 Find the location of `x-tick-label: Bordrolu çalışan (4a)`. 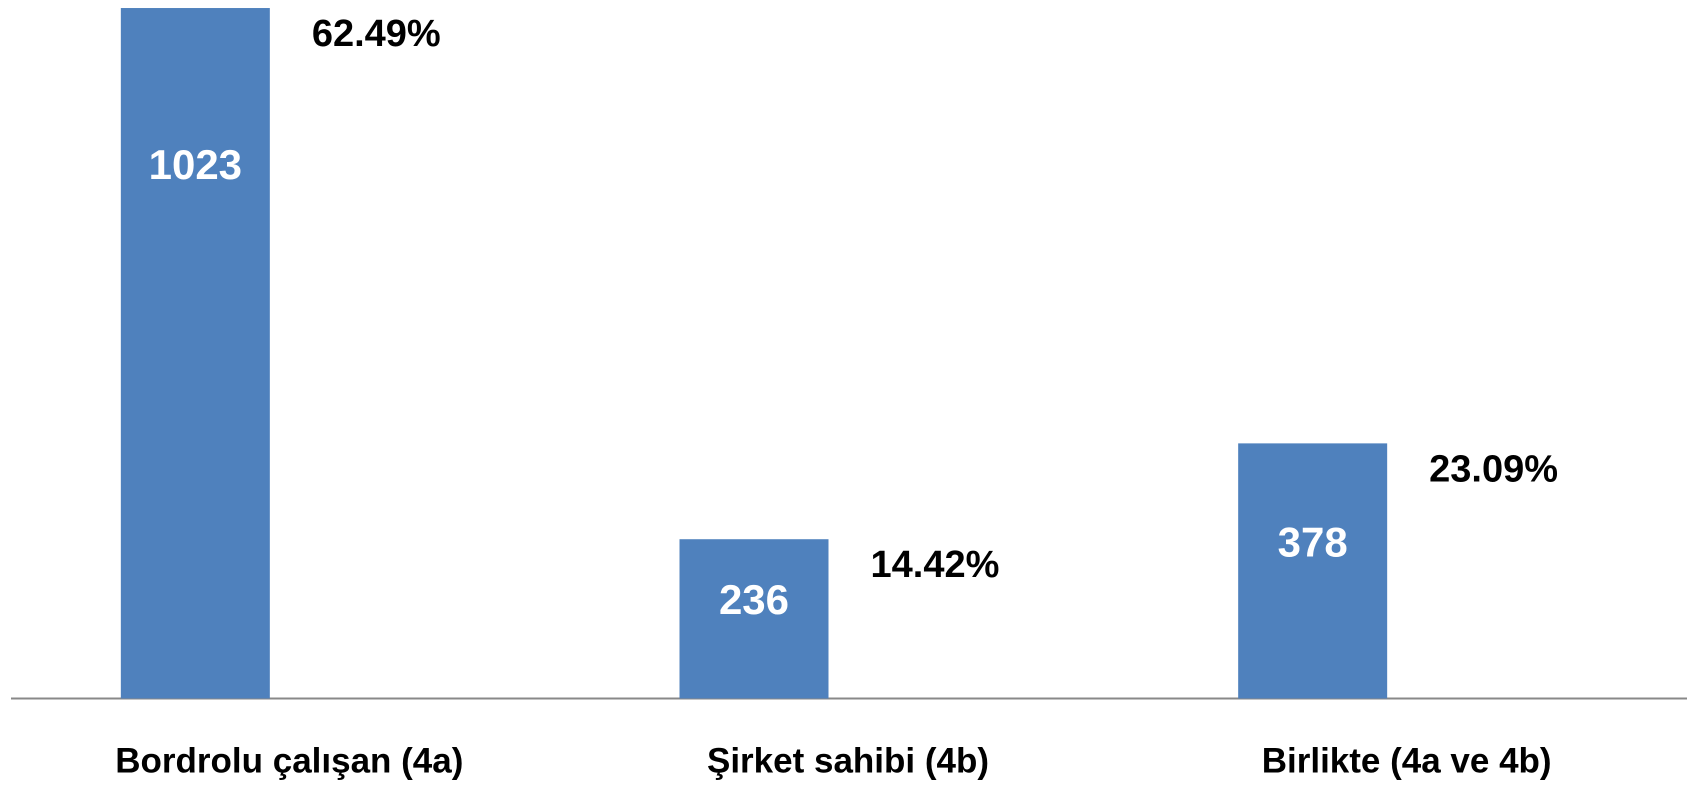

x-tick-label: Bordrolu çalışan (4a) is located at coordinates (289, 760).